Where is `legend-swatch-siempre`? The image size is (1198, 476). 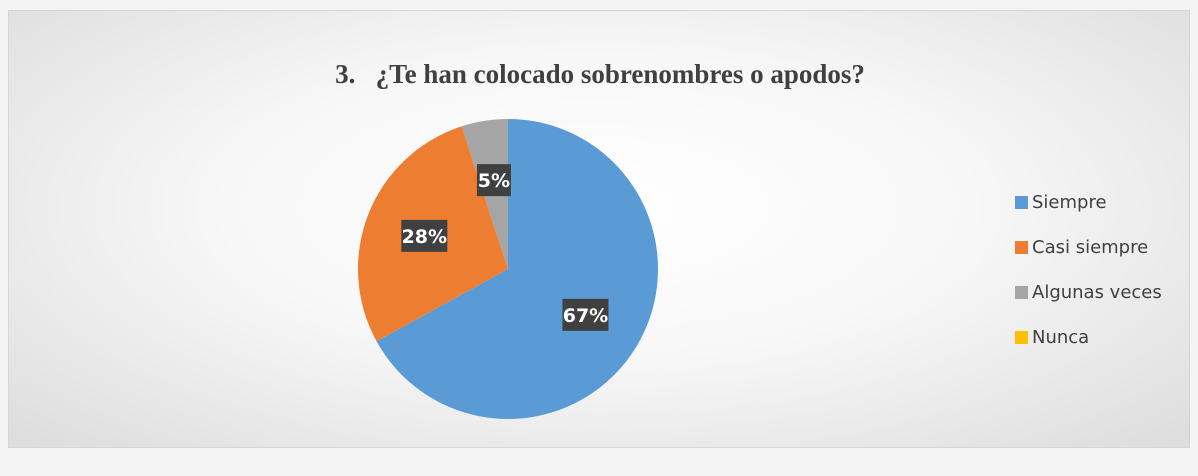 legend-swatch-siempre is located at coordinates (1021, 202).